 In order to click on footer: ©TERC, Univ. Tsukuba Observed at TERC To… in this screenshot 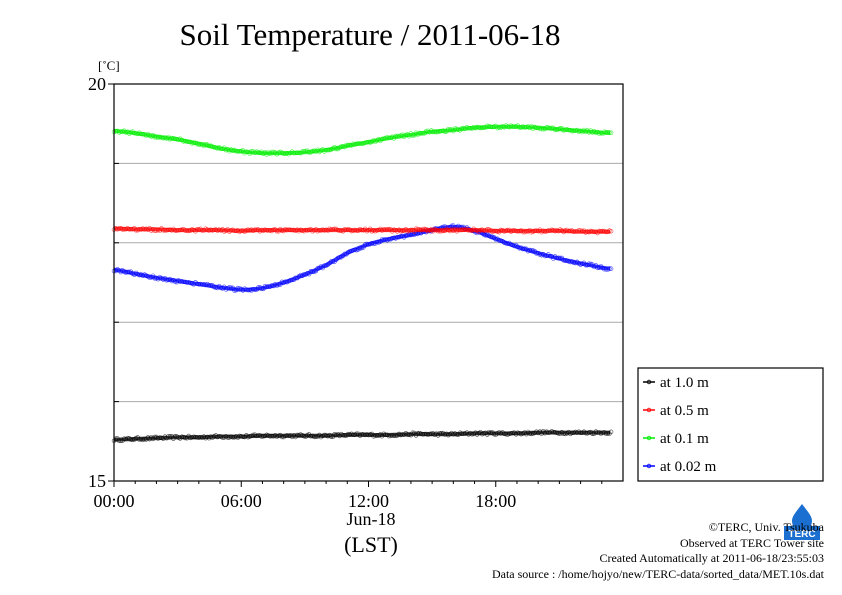, I will do `click(658, 551)`.